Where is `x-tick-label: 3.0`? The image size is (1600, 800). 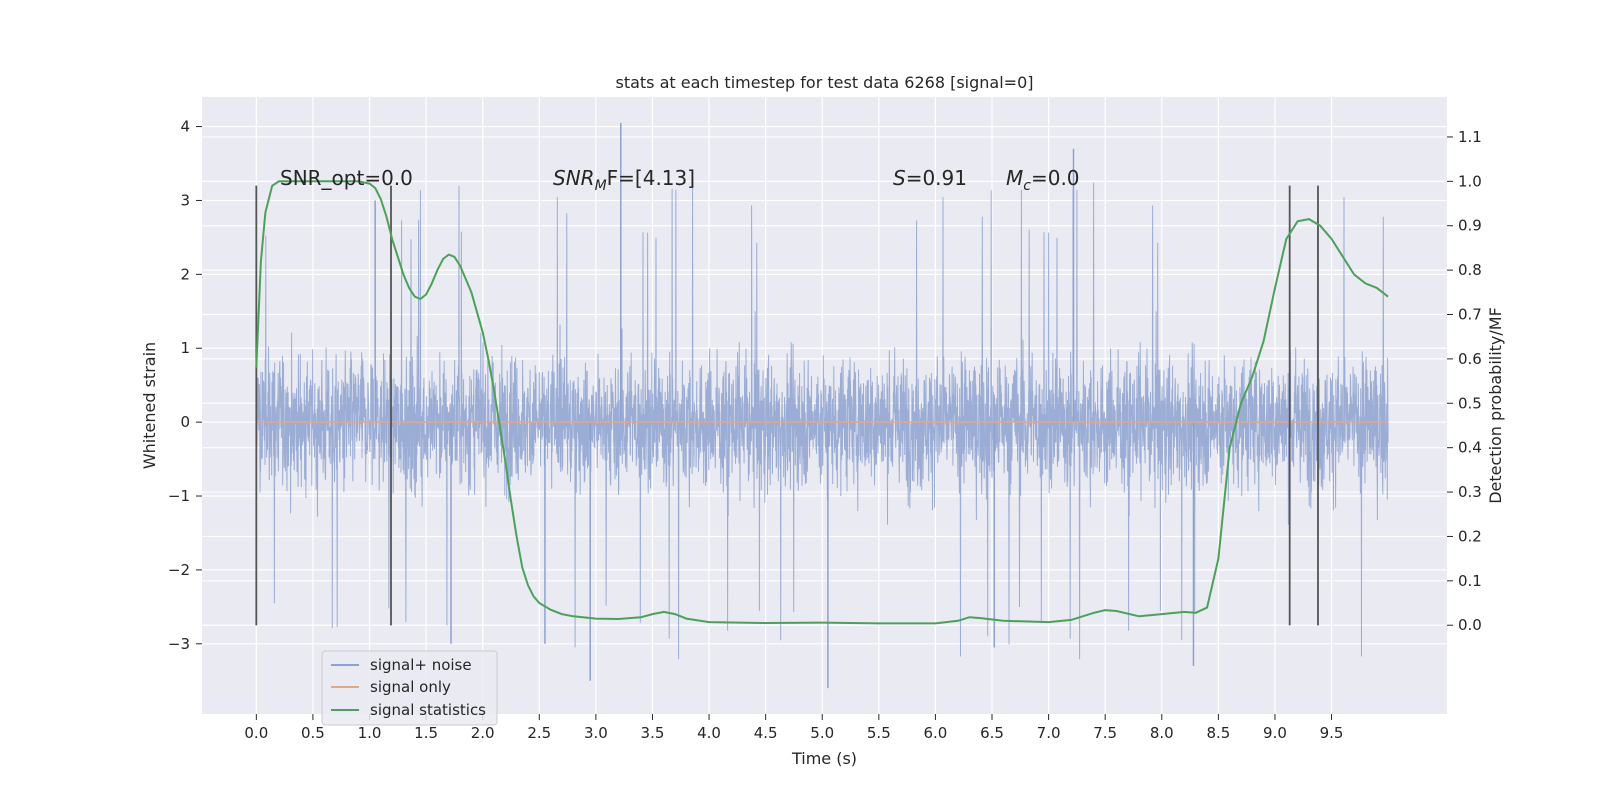 x-tick-label: 3.0 is located at coordinates (596, 733).